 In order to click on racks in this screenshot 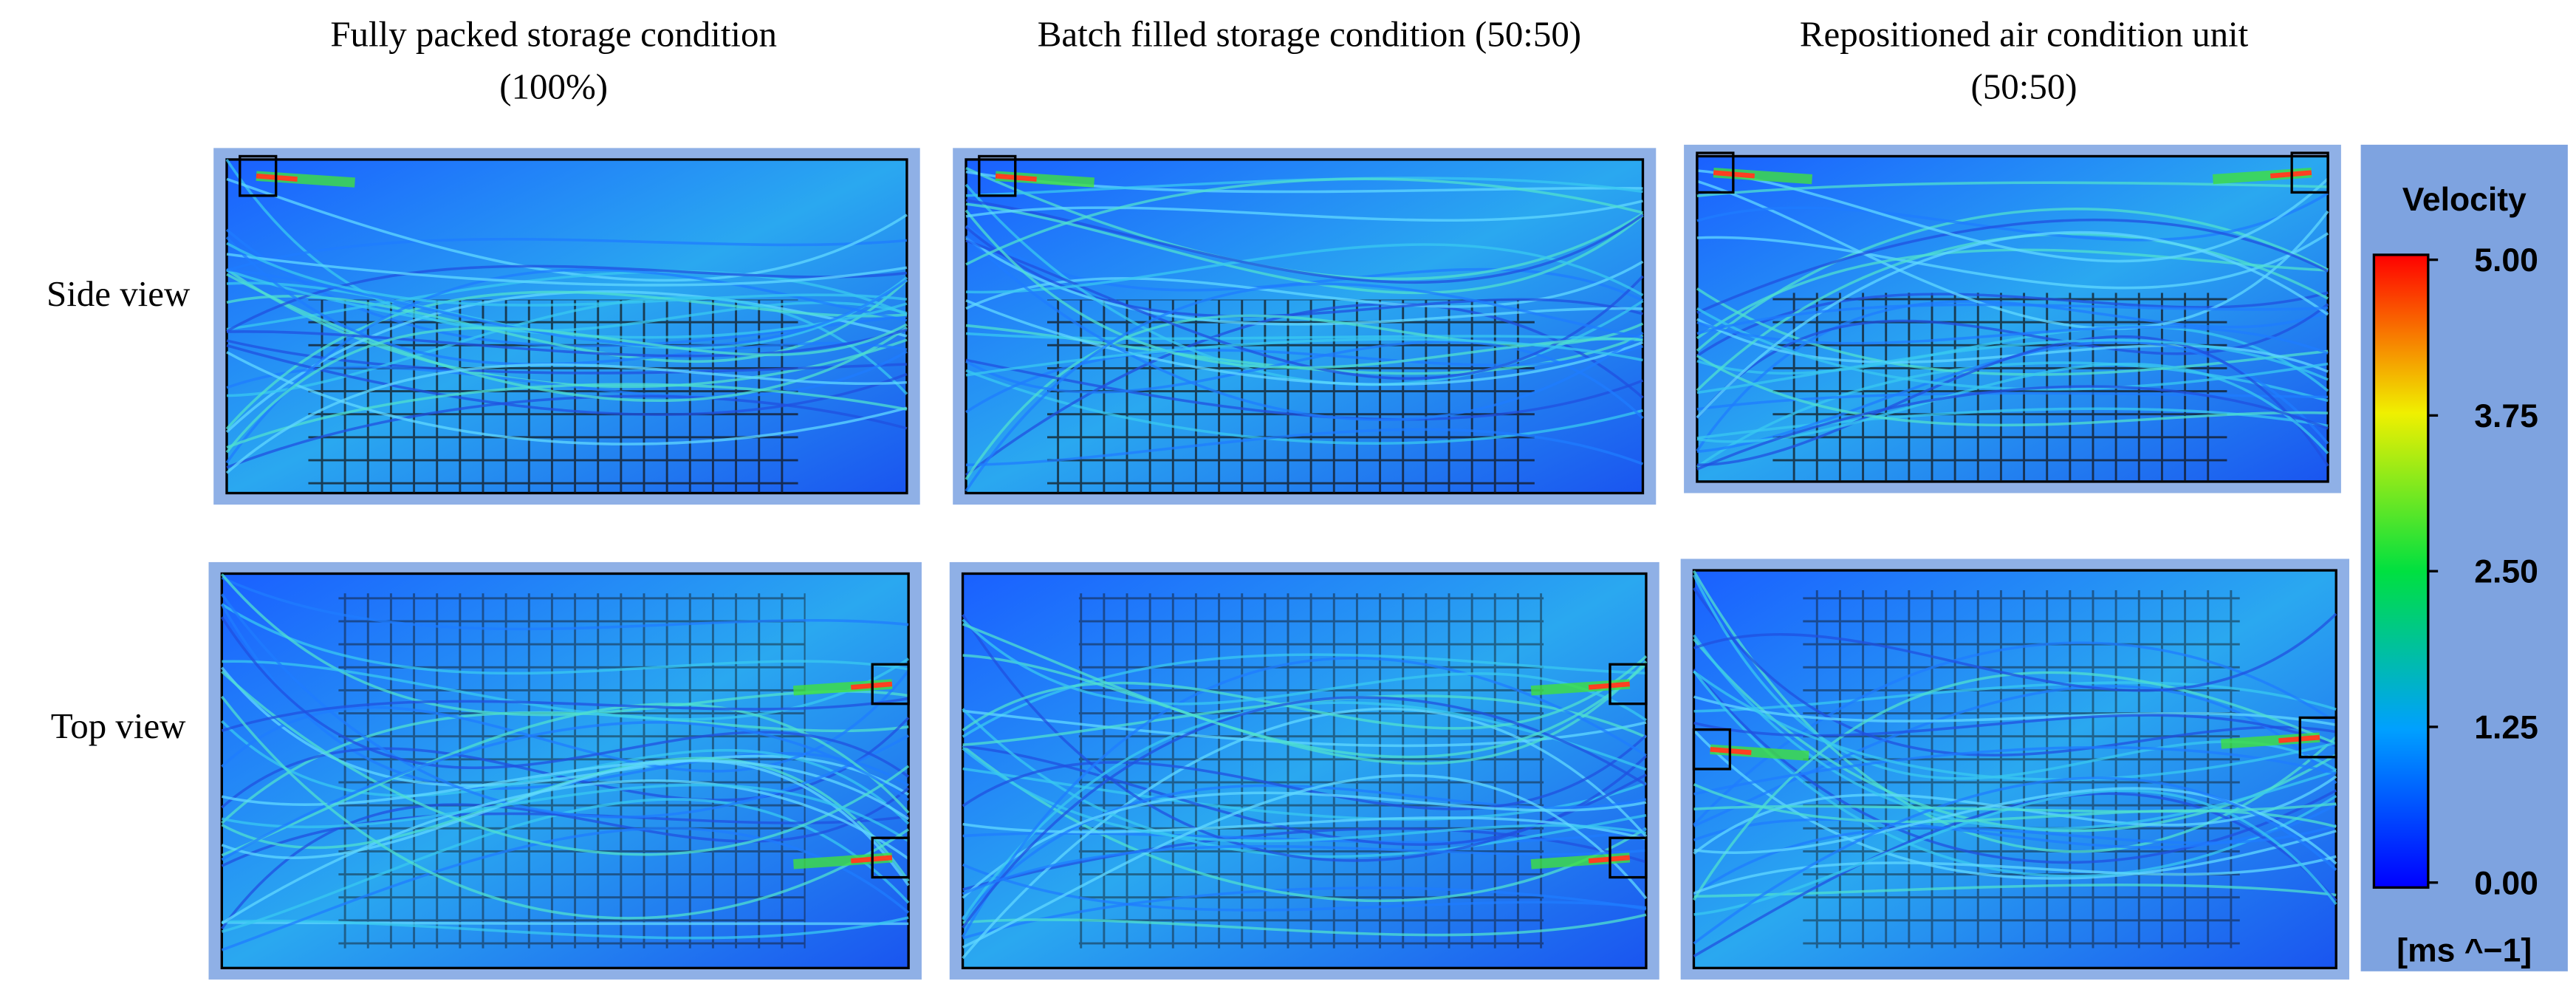, I will do `click(1290, 396)`.